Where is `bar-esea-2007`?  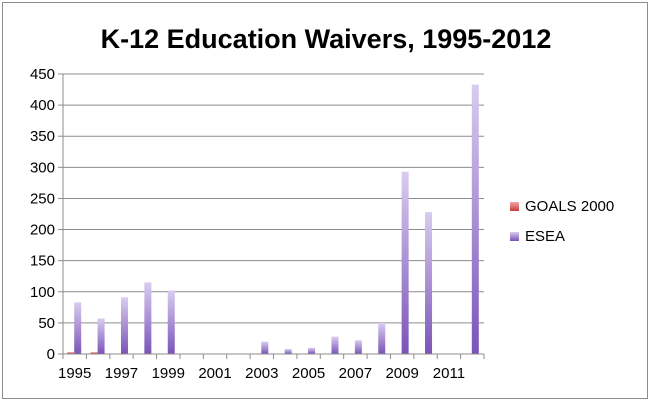 bar-esea-2007 is located at coordinates (358, 347).